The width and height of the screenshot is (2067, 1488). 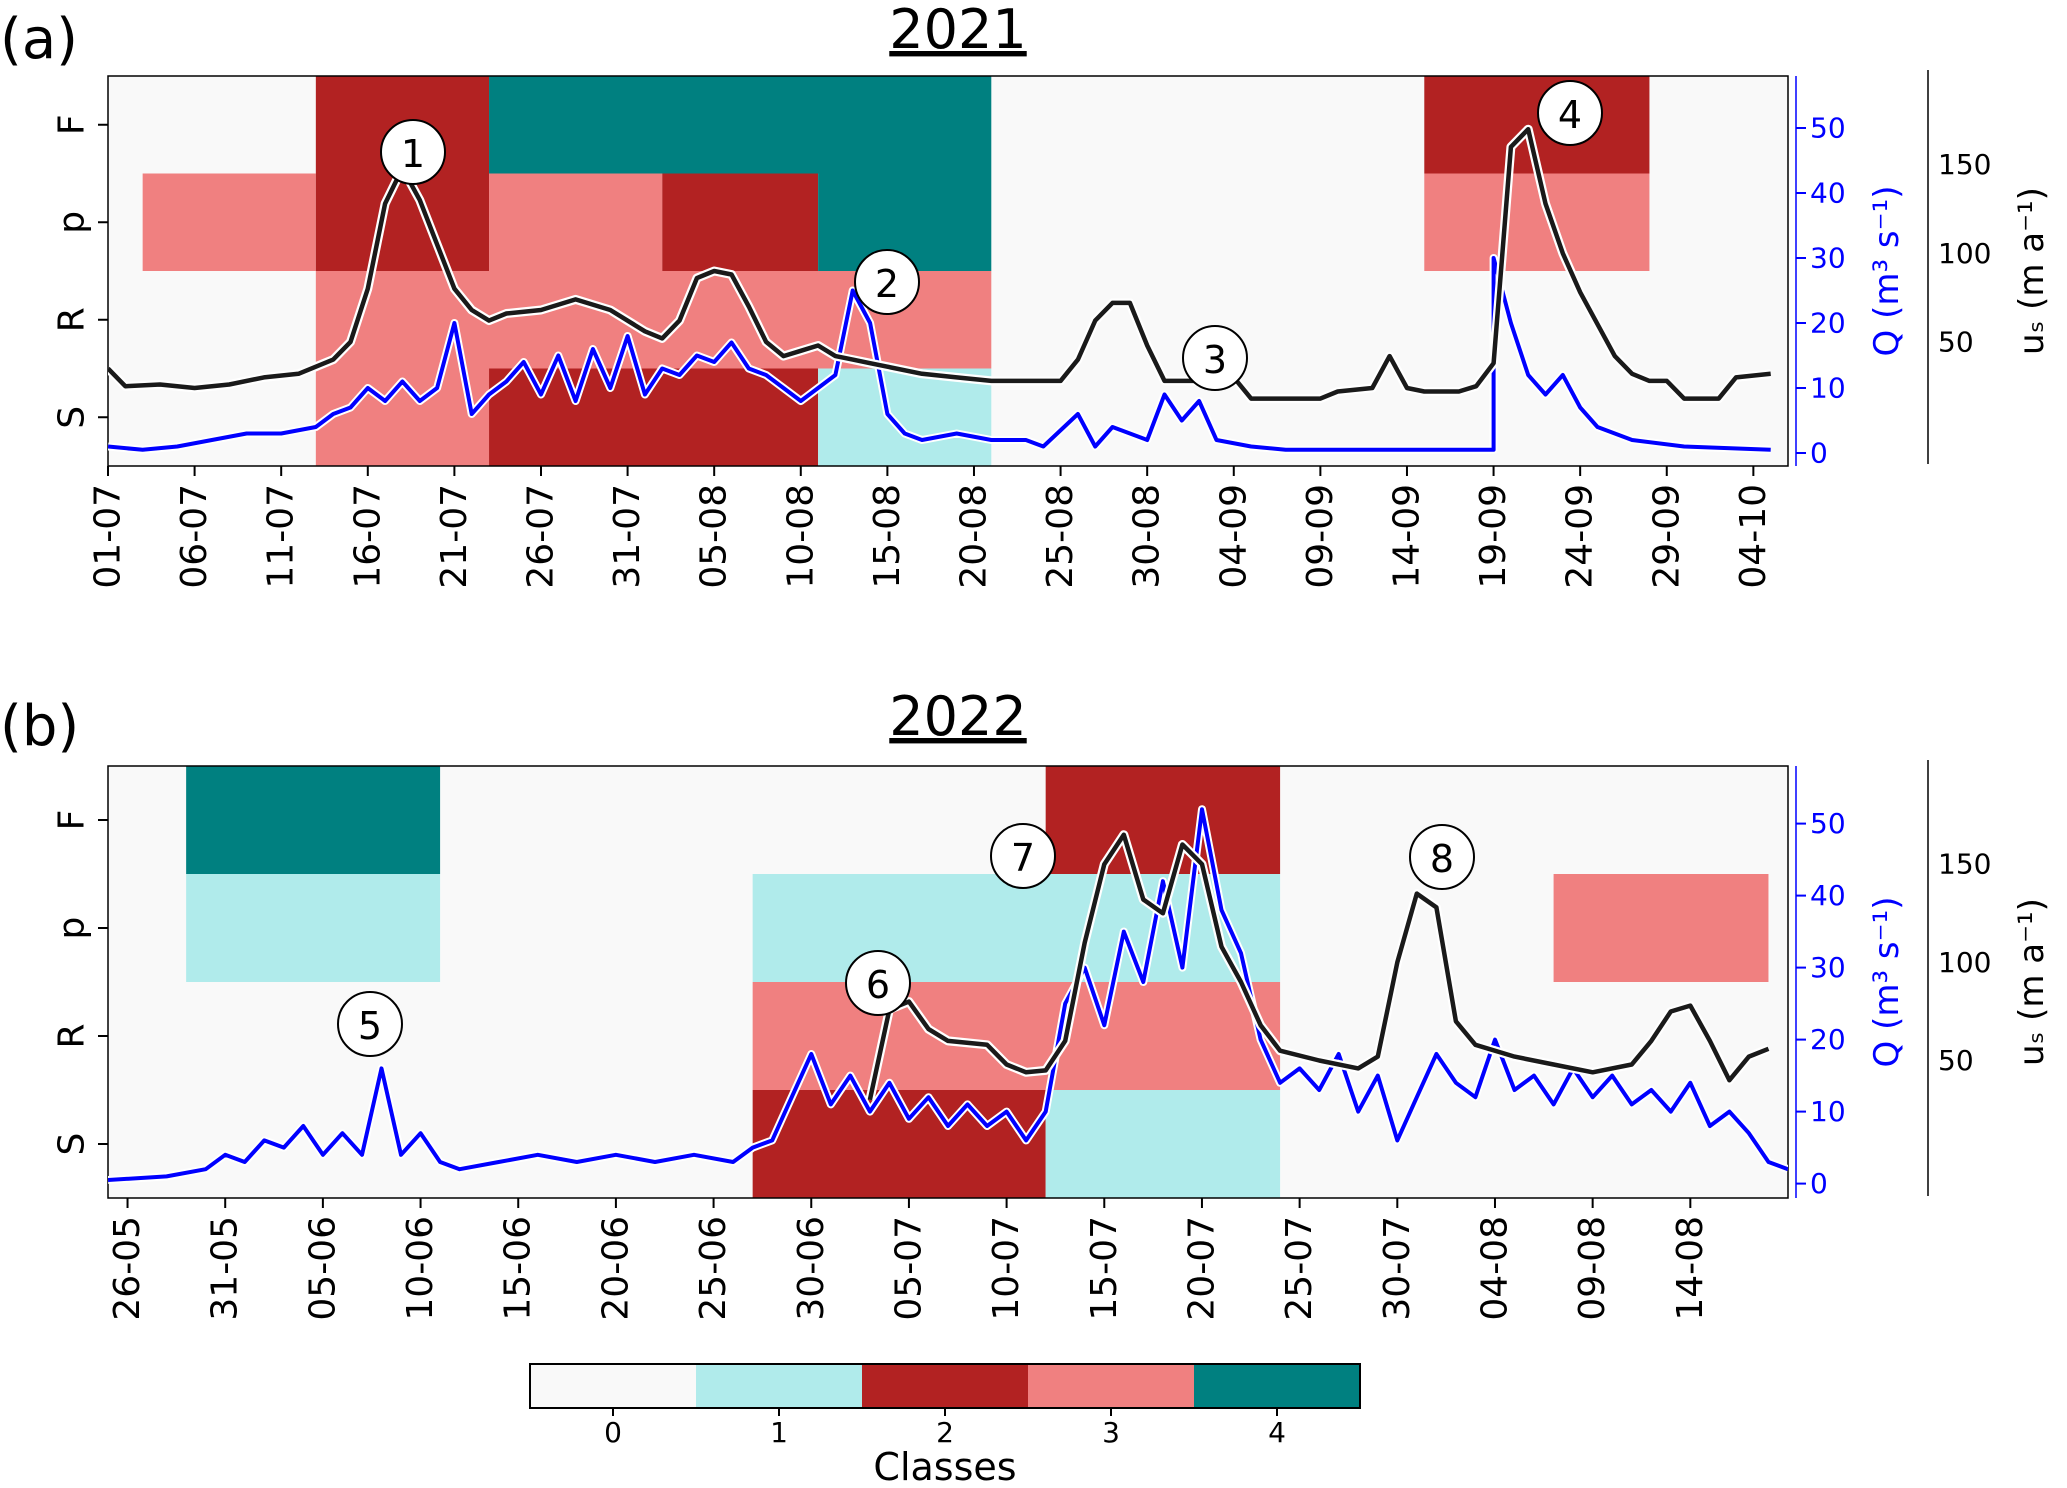 I want to click on colorbar: 0 1 2 3 4, so click(x=945, y=1406).